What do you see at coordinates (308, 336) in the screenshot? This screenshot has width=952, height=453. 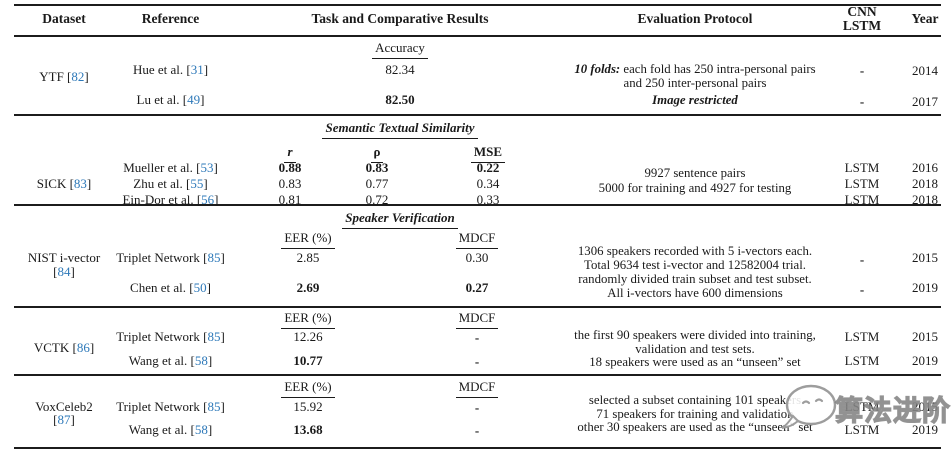 I see `vctk-row1-eer: 12.26` at bounding box center [308, 336].